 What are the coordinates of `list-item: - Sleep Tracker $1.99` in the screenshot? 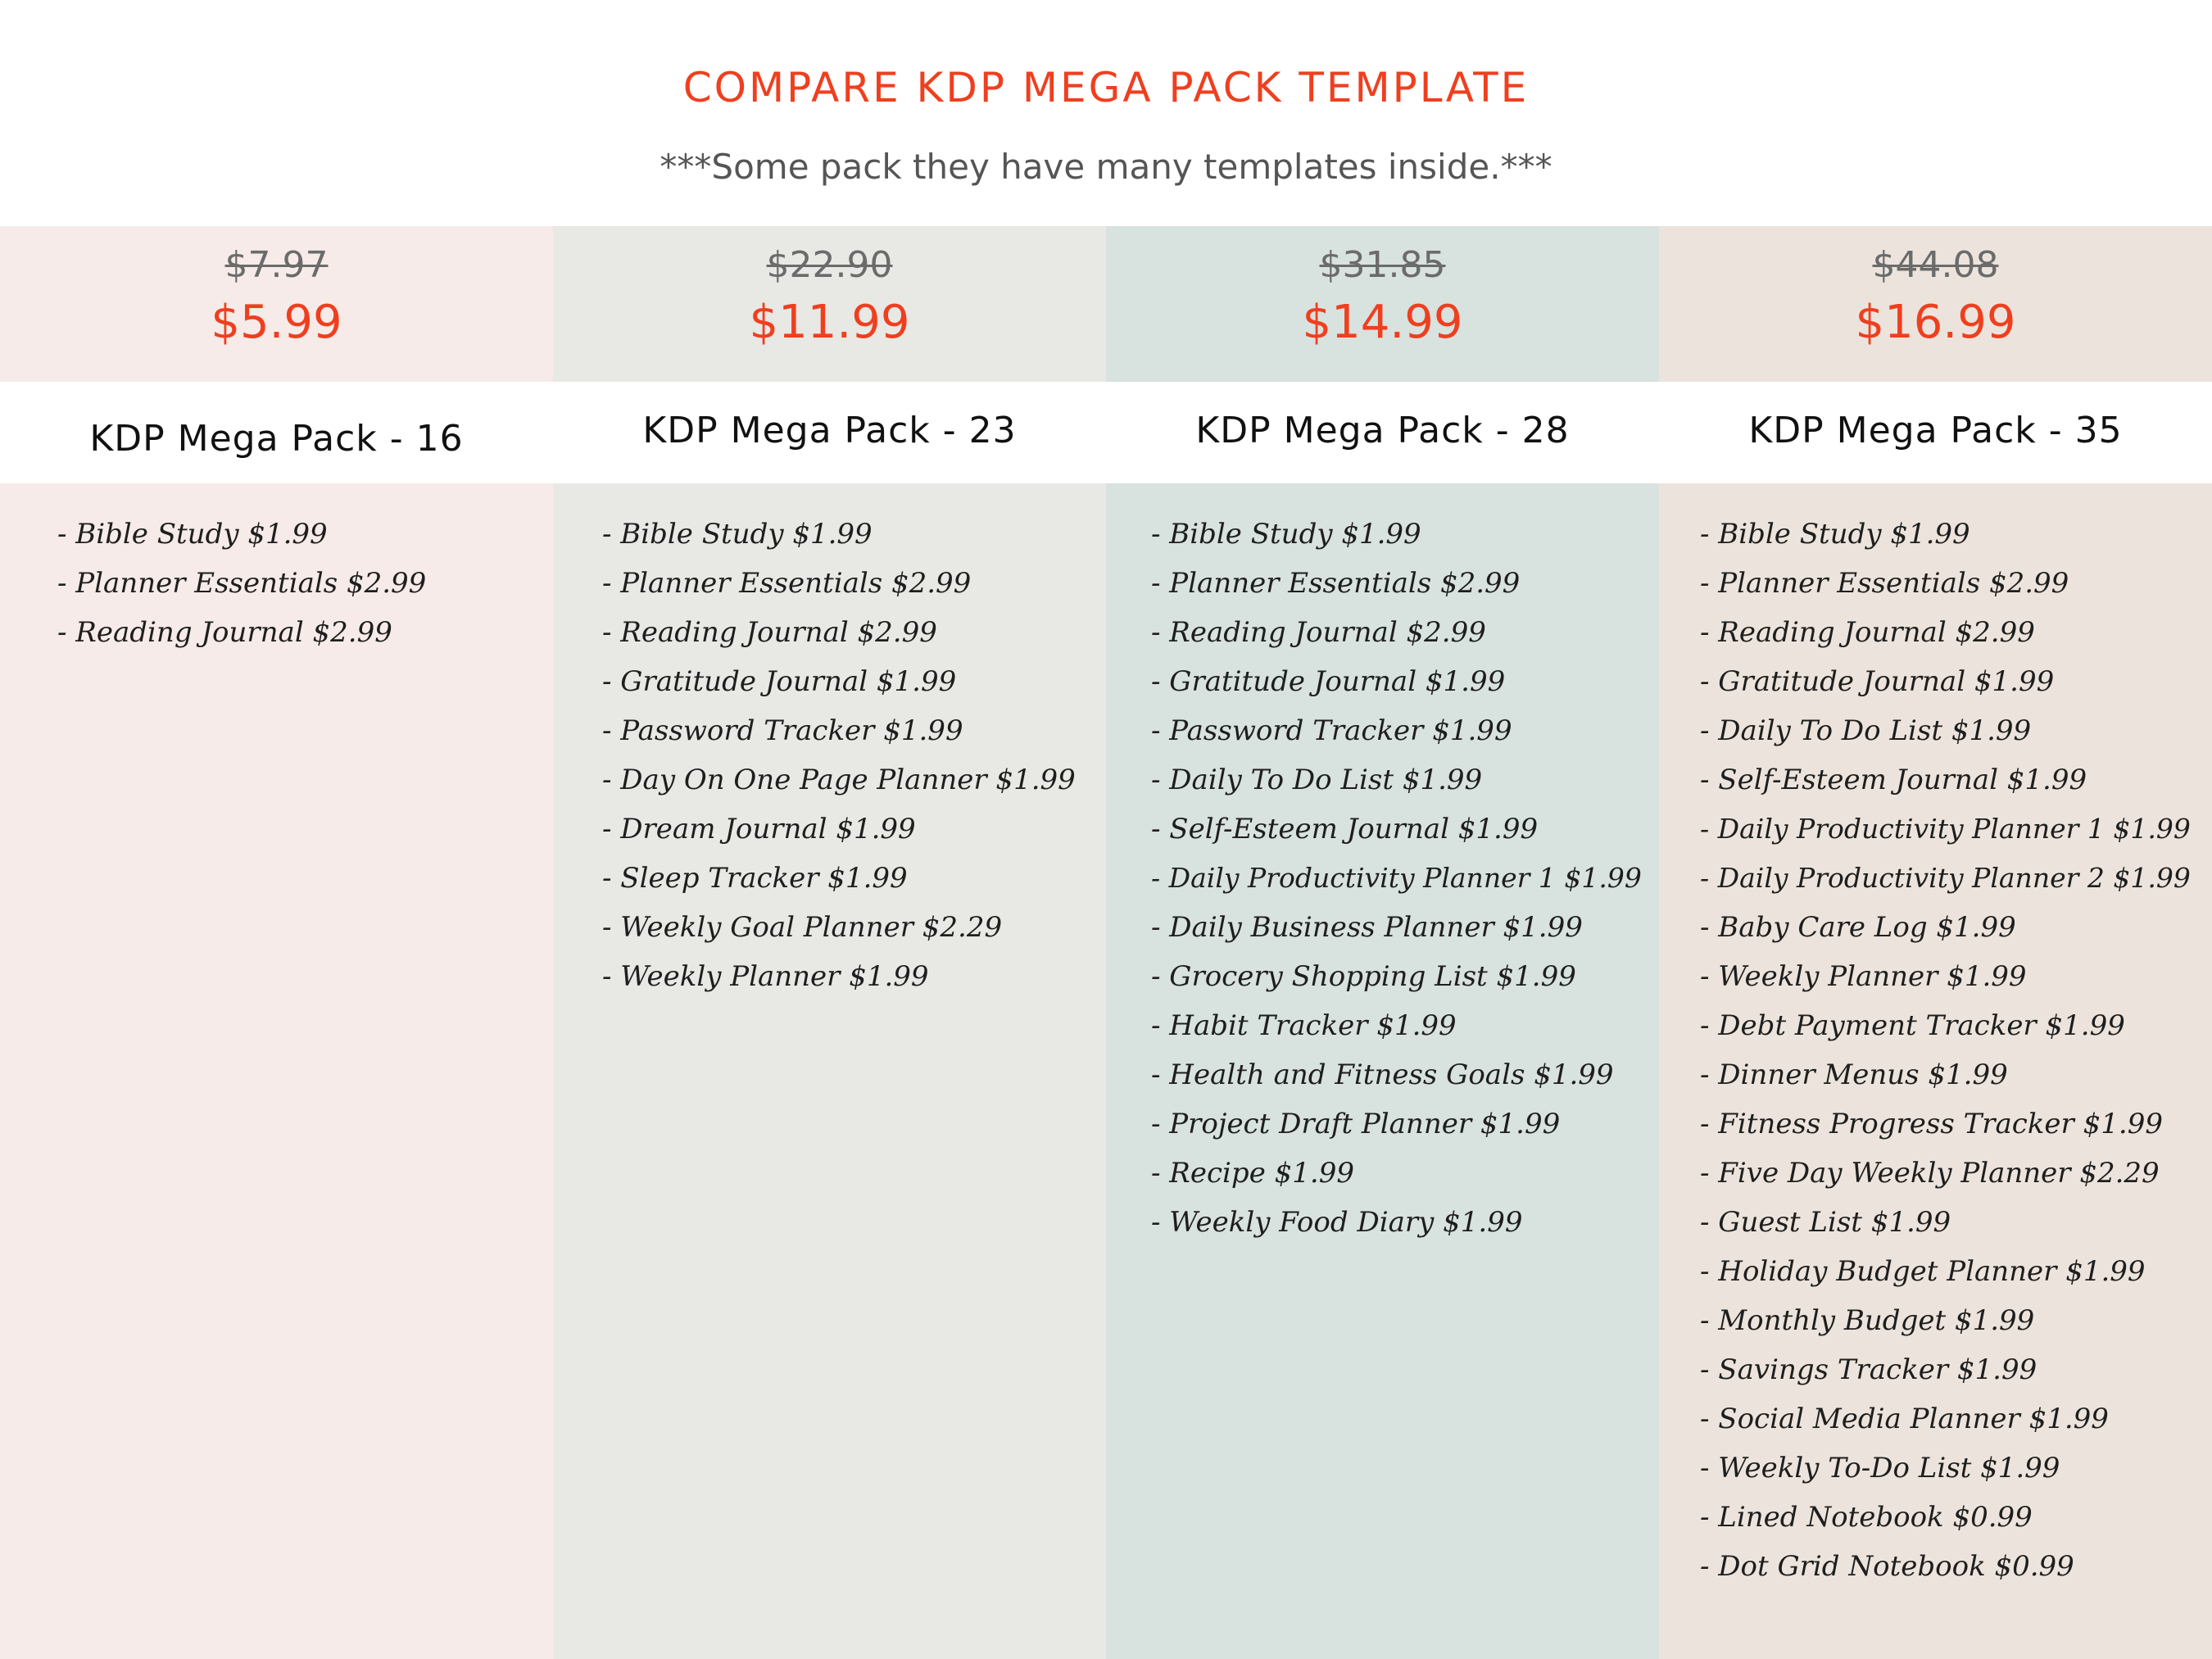 It's located at (755, 878).